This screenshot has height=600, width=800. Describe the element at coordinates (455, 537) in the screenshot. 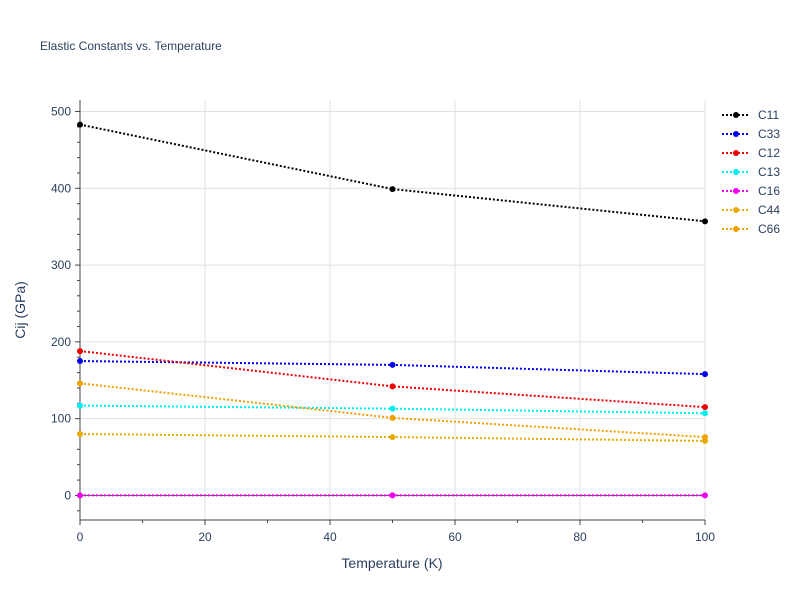

I see `x-tick-label: 60` at that location.